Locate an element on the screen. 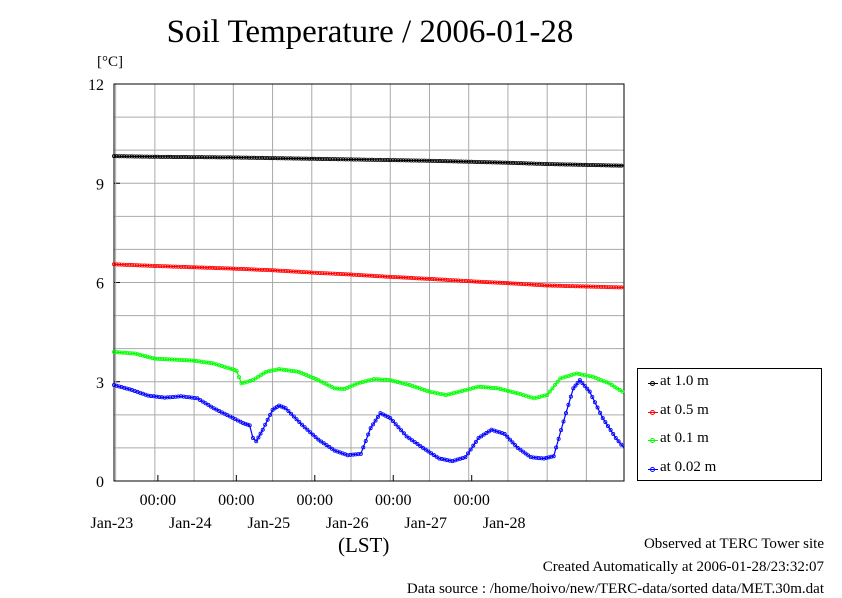  series-line is located at coordinates (369, 161).